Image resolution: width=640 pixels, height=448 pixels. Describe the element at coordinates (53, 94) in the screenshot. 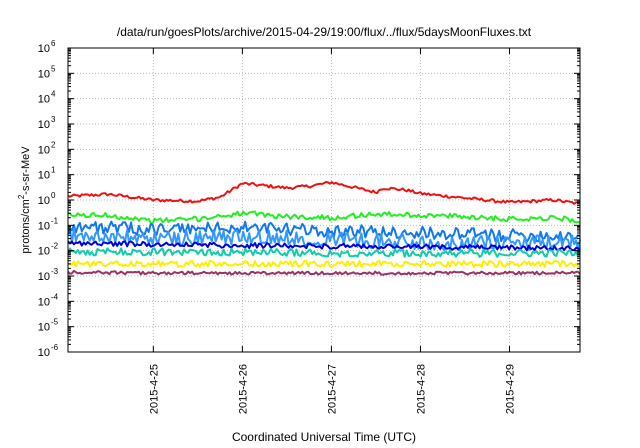

I see `y-tick-exponent: 4` at that location.